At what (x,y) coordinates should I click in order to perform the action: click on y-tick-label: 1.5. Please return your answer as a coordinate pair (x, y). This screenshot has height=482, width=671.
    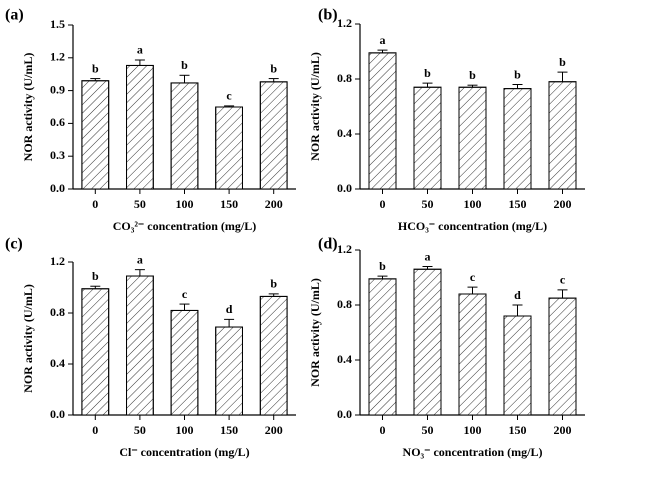
    Looking at the image, I should click on (57, 24).